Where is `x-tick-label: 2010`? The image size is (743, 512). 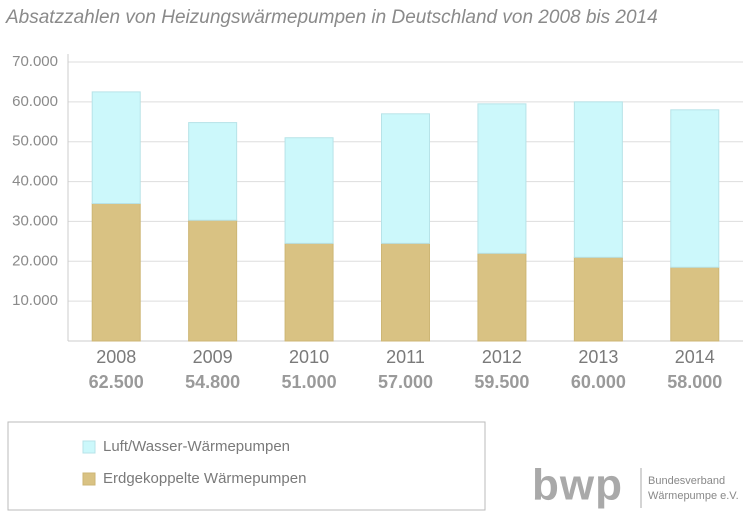 x-tick-label: 2010 is located at coordinates (309, 357).